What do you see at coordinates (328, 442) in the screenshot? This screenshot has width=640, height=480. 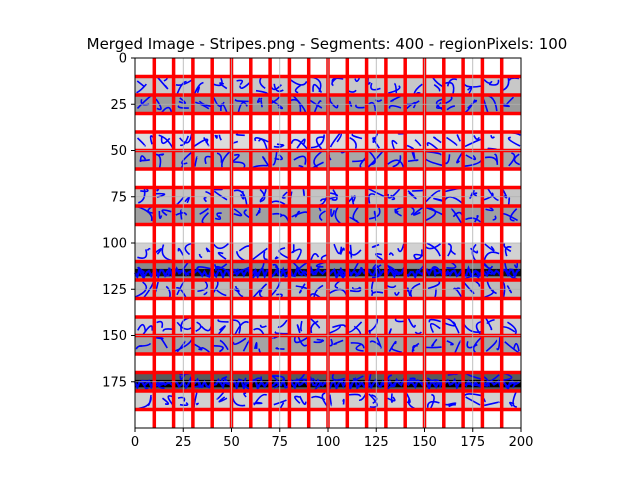 I see `x-tick-label: 100` at bounding box center [328, 442].